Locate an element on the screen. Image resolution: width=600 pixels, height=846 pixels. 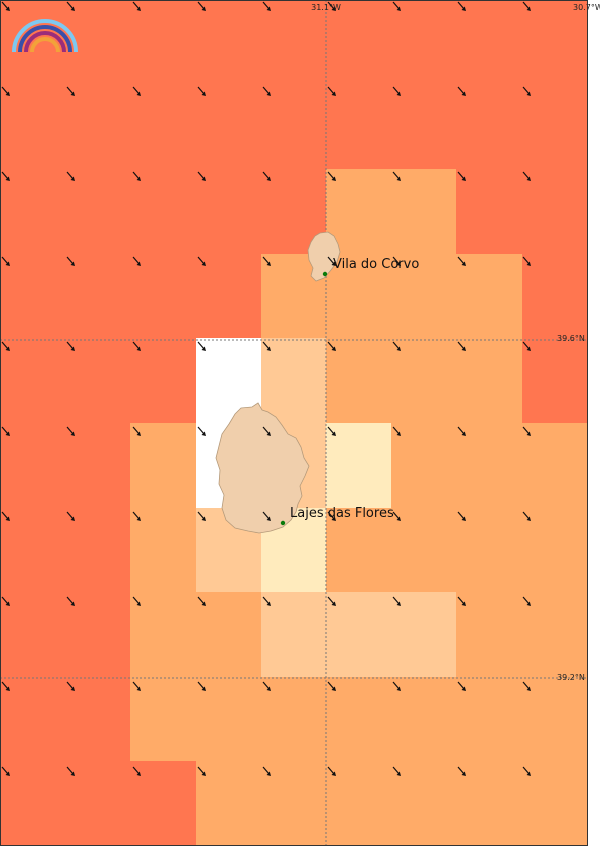
lajes-das-flores-marker is located at coordinates (283, 523).